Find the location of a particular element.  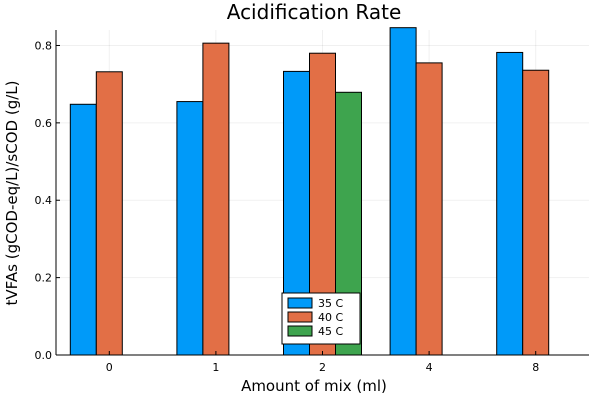

y-tick-label: 0.8 is located at coordinates (44, 45).